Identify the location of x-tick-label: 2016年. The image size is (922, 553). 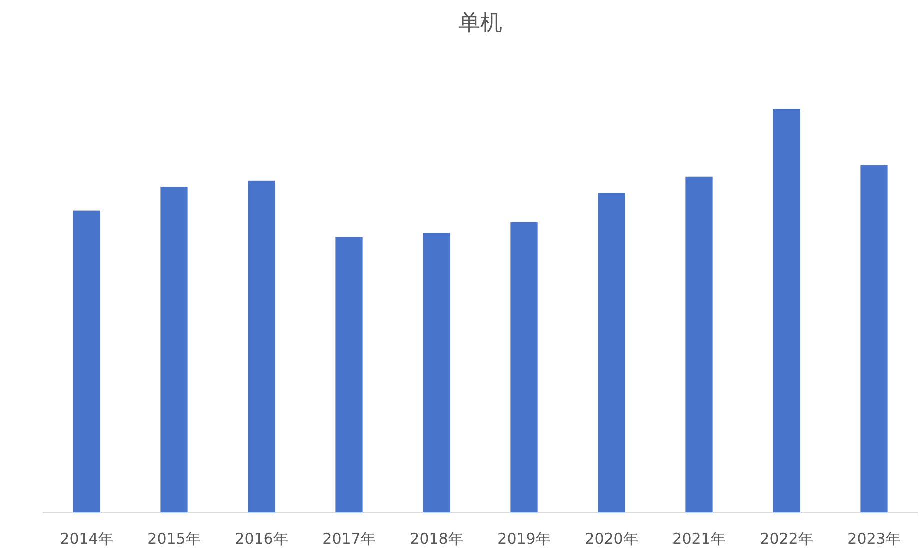
(261, 539).